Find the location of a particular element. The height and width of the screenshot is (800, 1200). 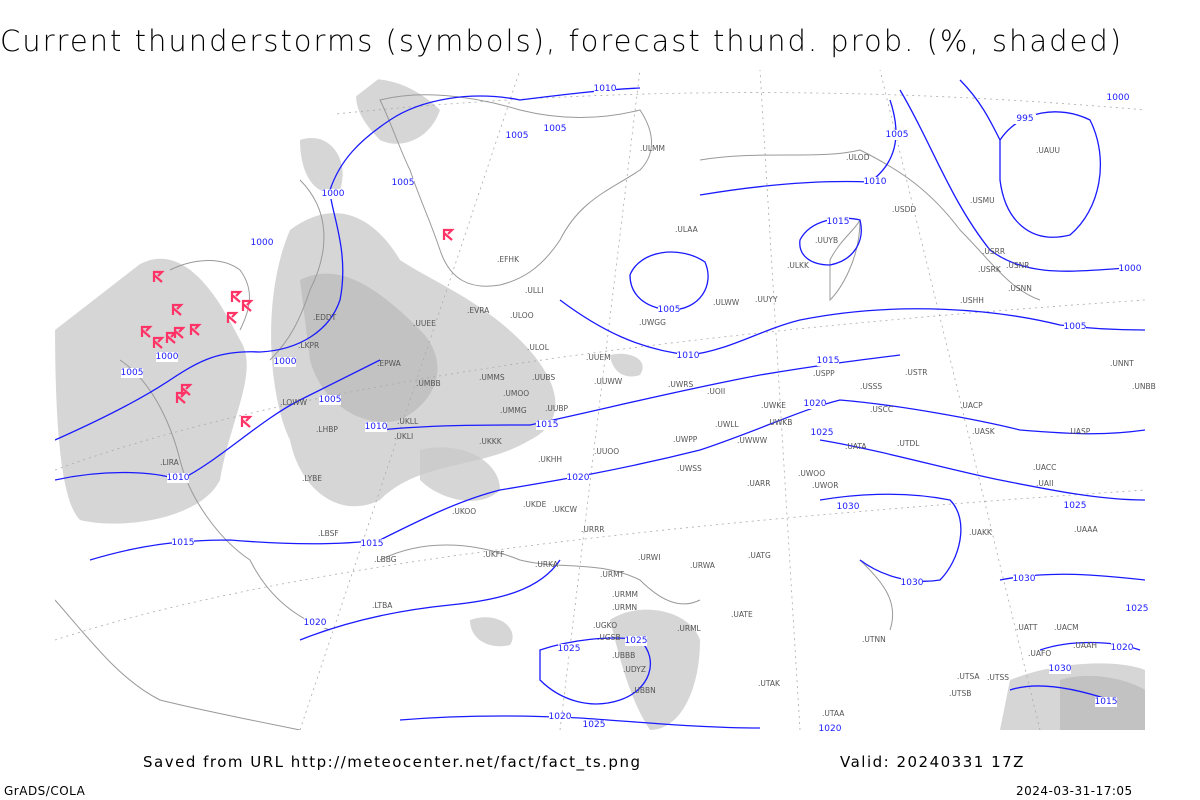

station-label: .UWKB is located at coordinates (779, 422).